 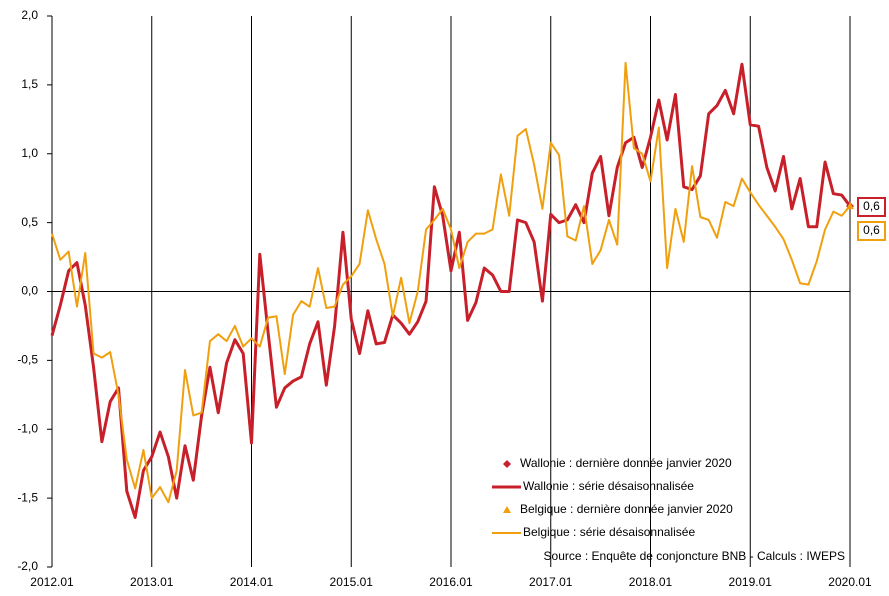 I want to click on y-tick-label: 0,0, so click(x=29, y=291).